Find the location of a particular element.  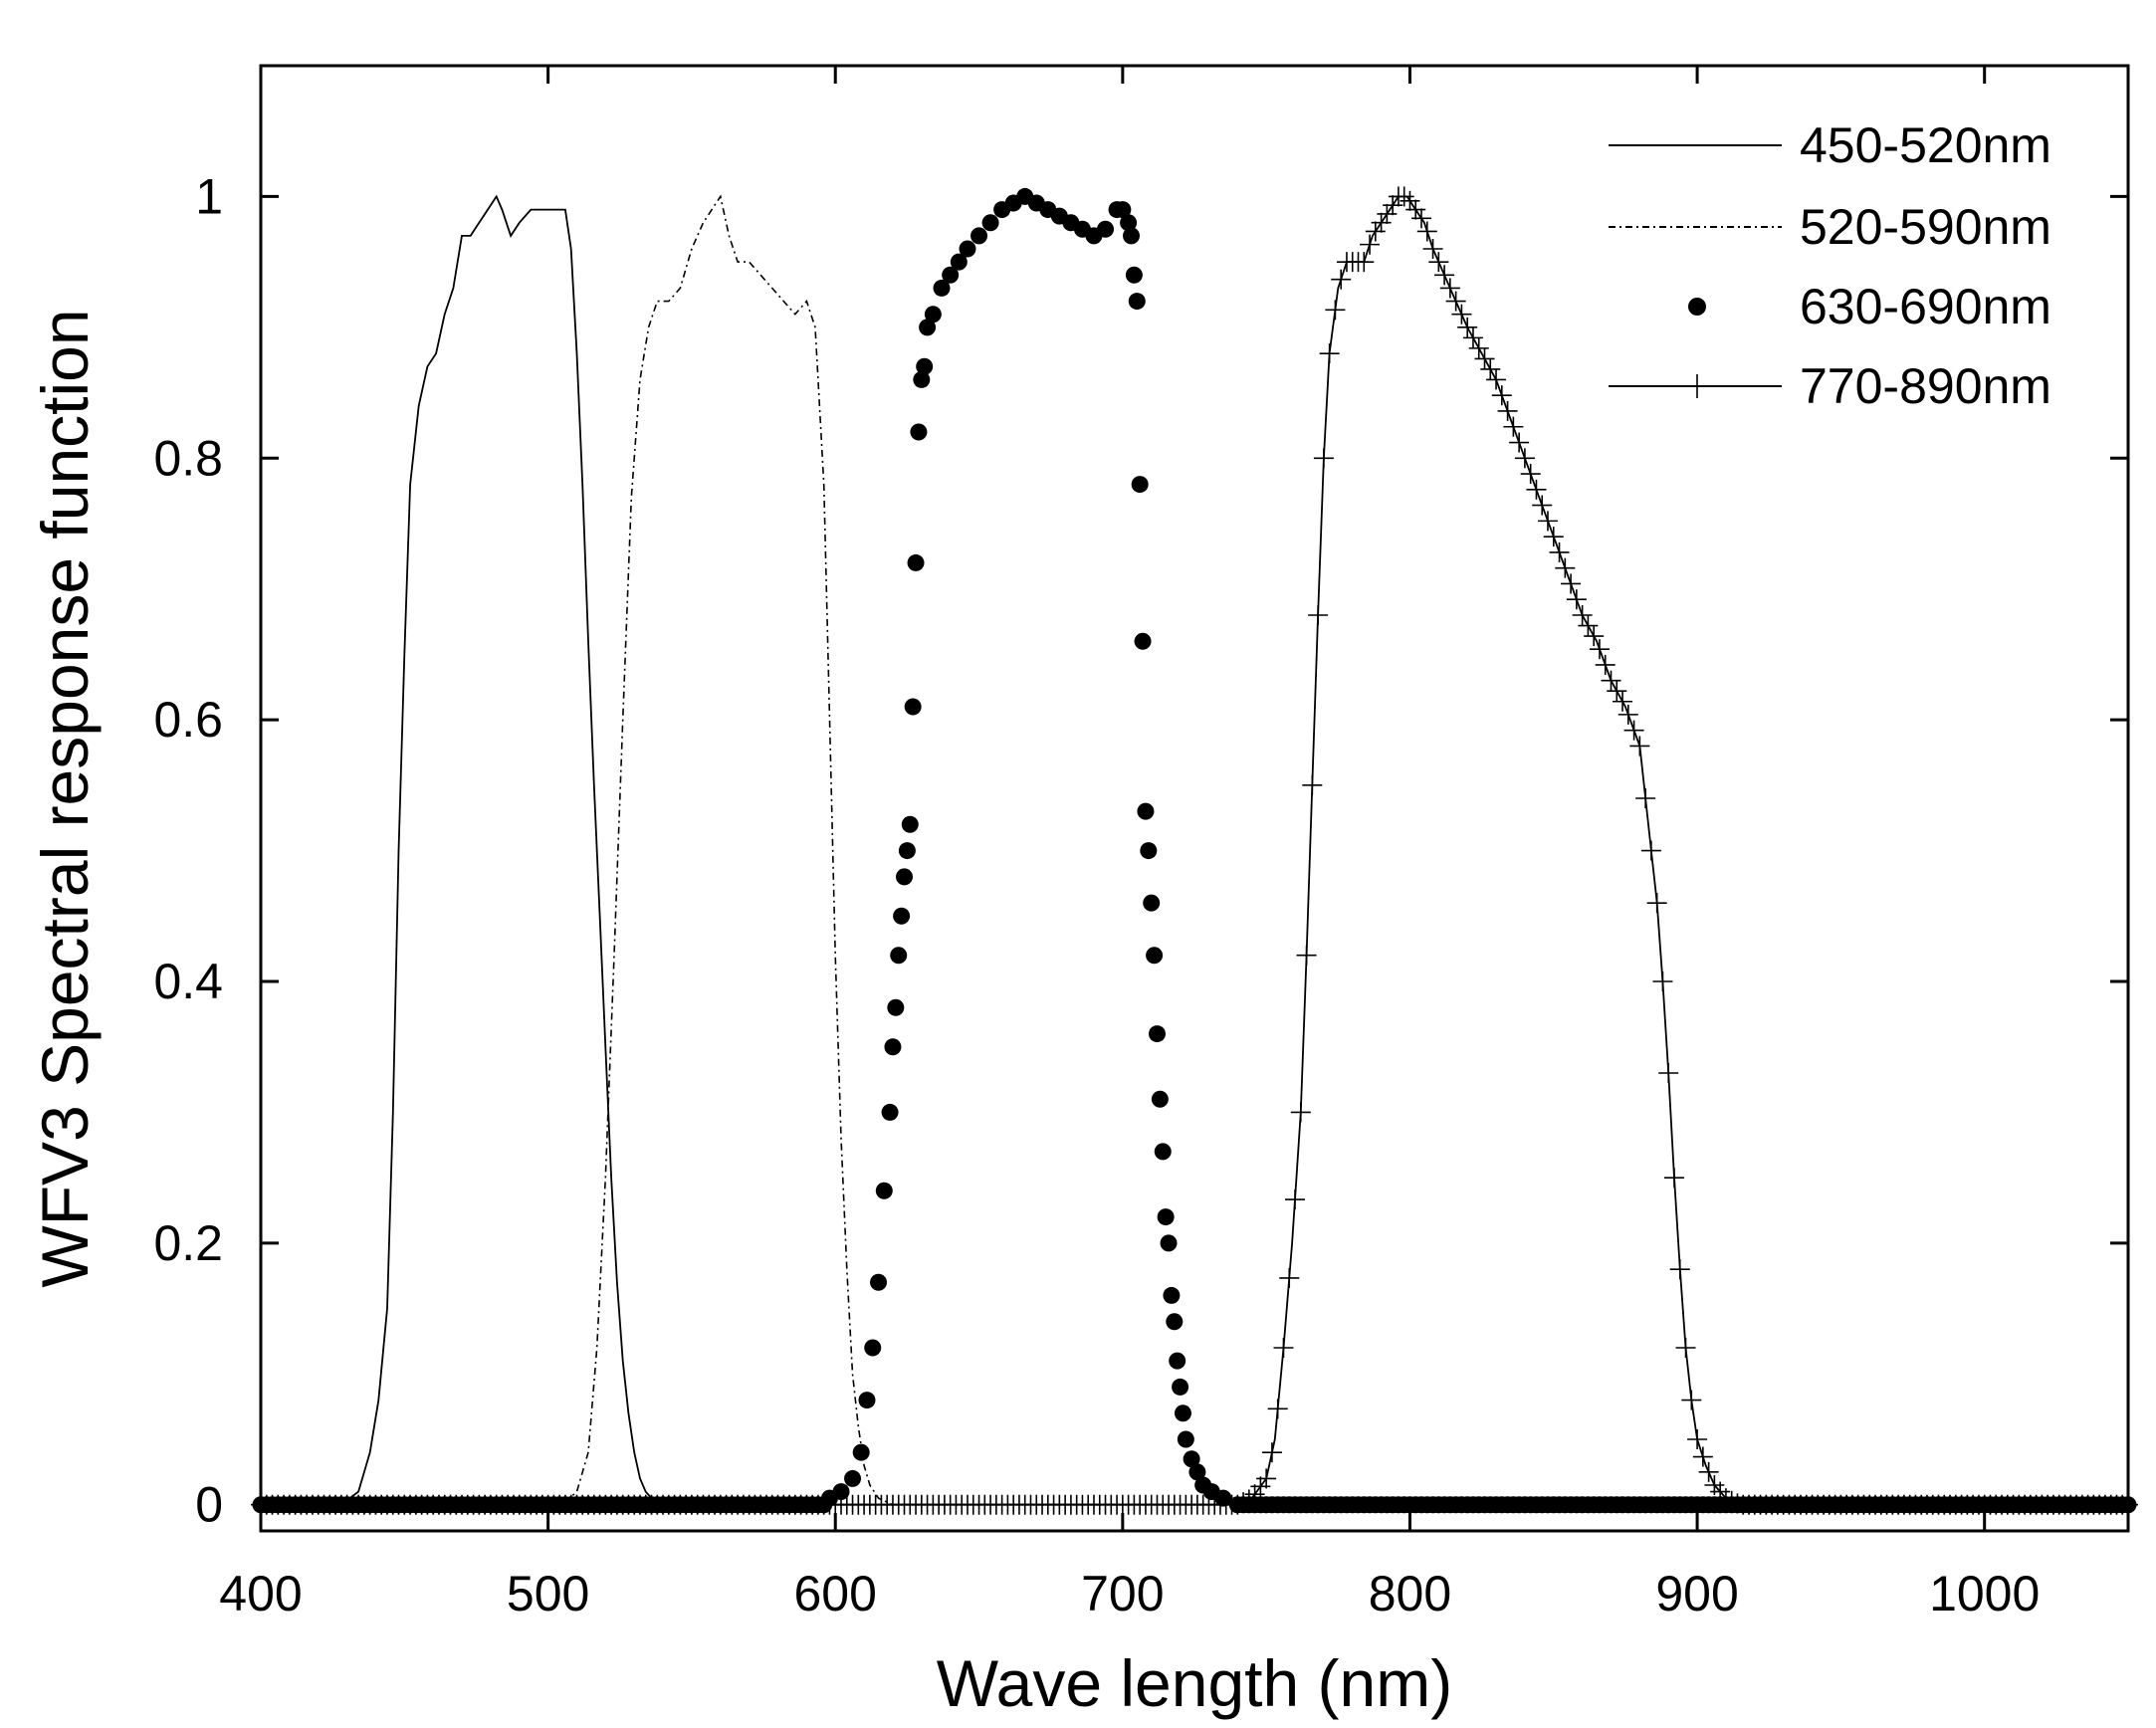

legend-item: 520-590nm is located at coordinates (1830, 227).